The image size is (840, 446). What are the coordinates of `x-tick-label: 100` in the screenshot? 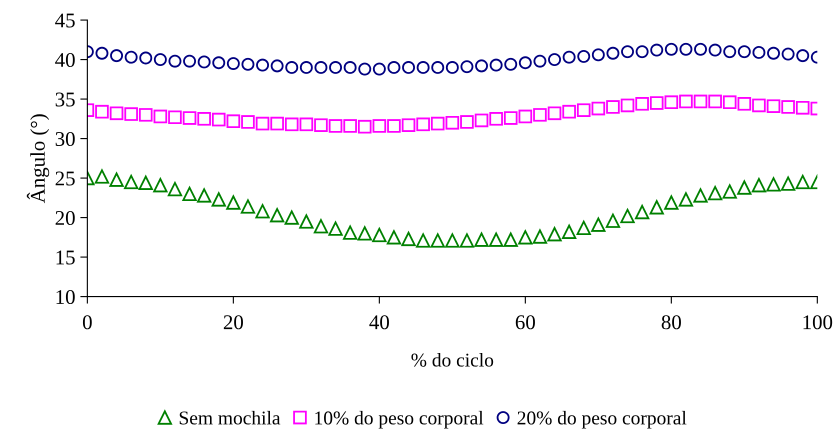 It's located at (818, 322).